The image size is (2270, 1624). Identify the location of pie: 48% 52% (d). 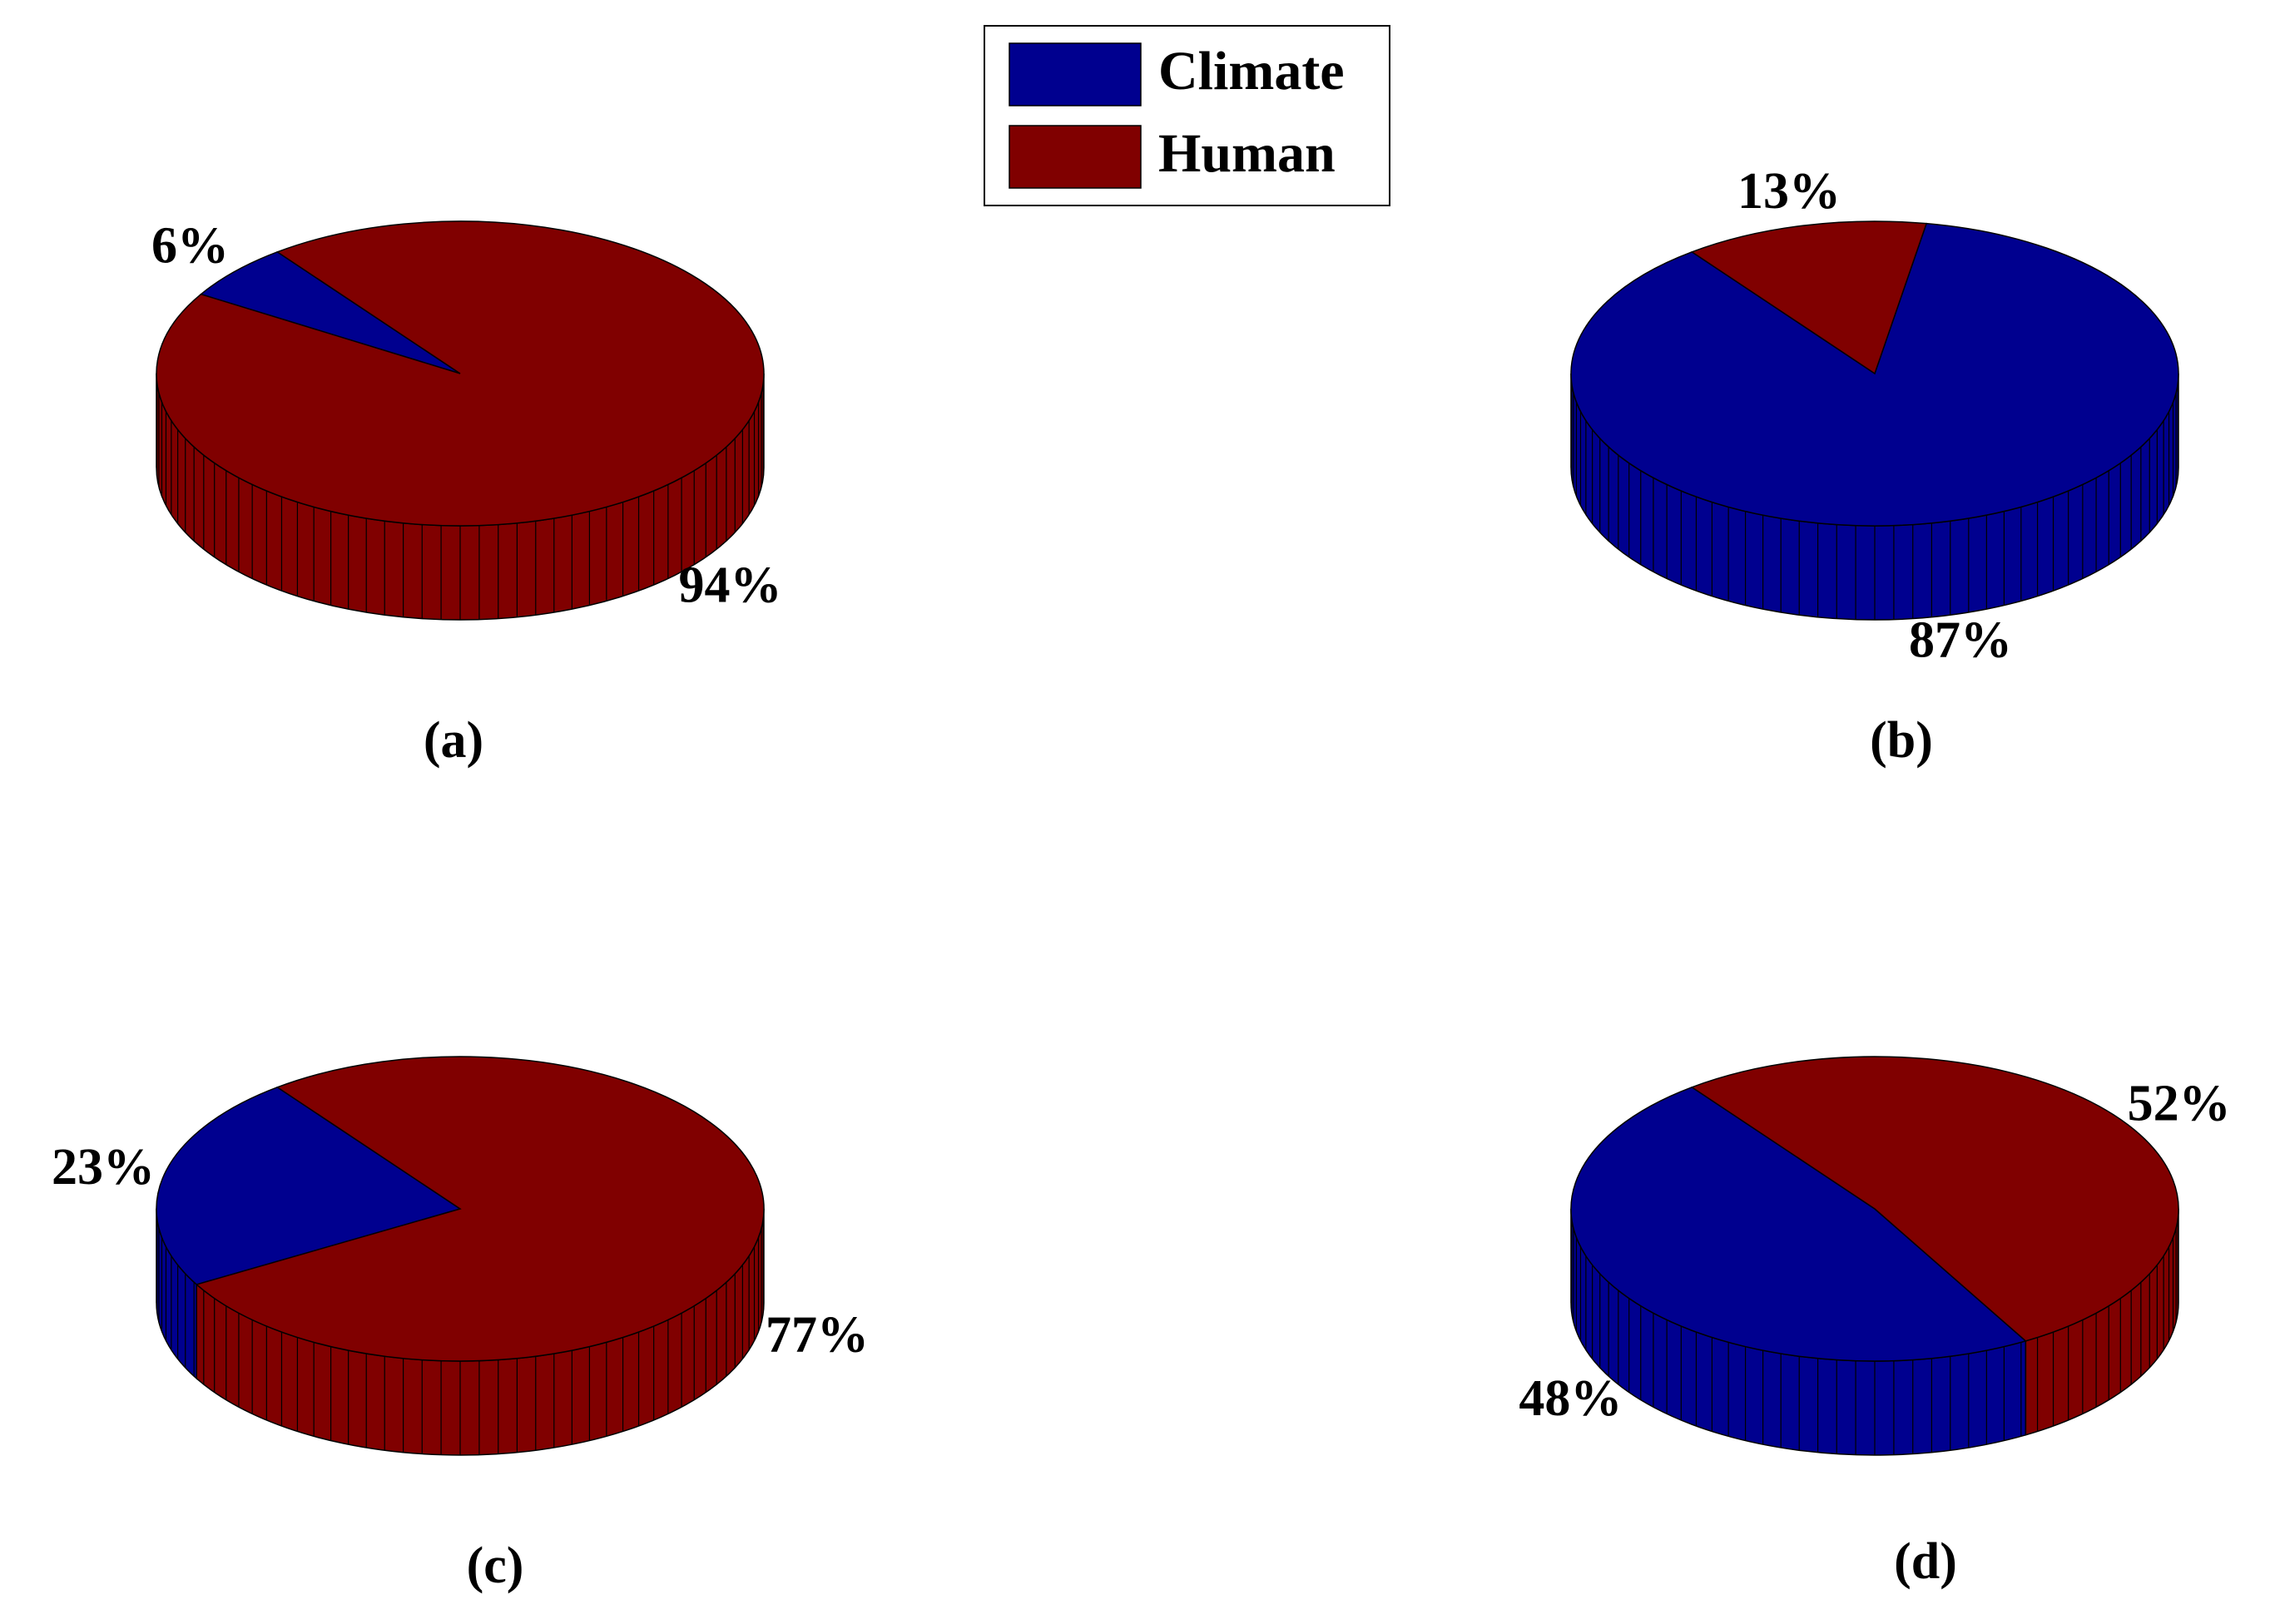
(1875, 1323).